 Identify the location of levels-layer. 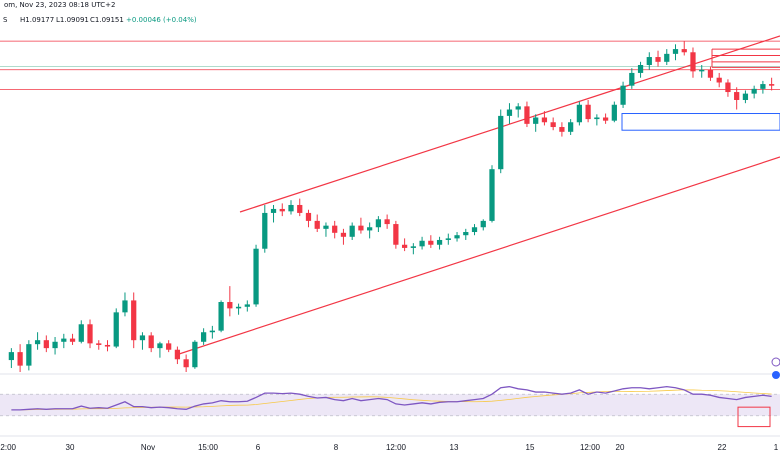
(390, 65).